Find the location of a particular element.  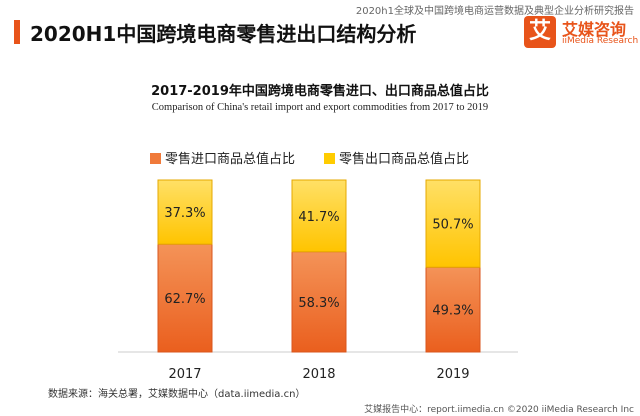

iimedia-logo: 艾 艾媒咨询 iiMedia Research is located at coordinates (581, 33).